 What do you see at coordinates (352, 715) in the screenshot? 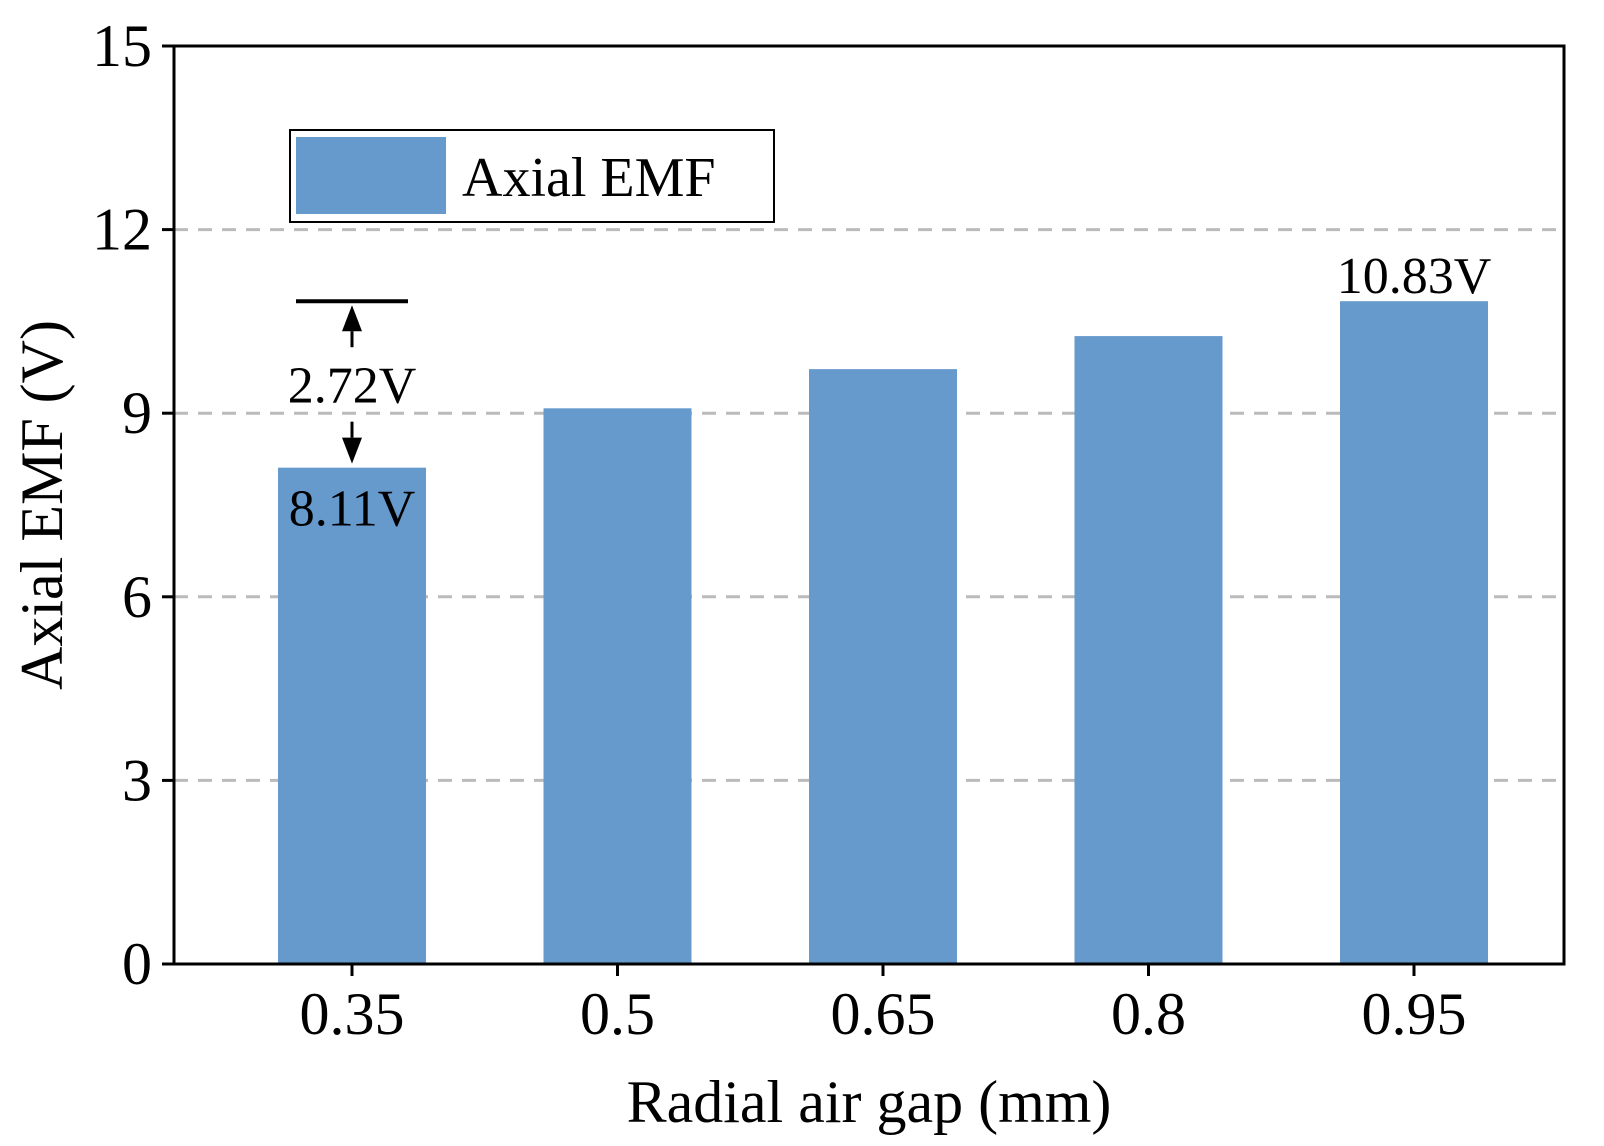
I see `bar-0.35` at bounding box center [352, 715].